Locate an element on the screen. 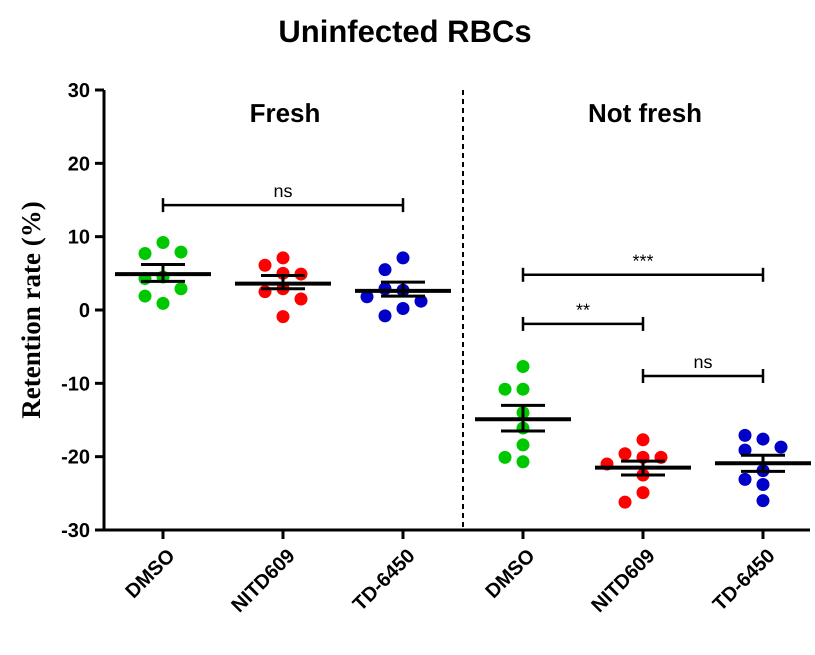  y-tick-label: -30 is located at coordinates (75, 531).